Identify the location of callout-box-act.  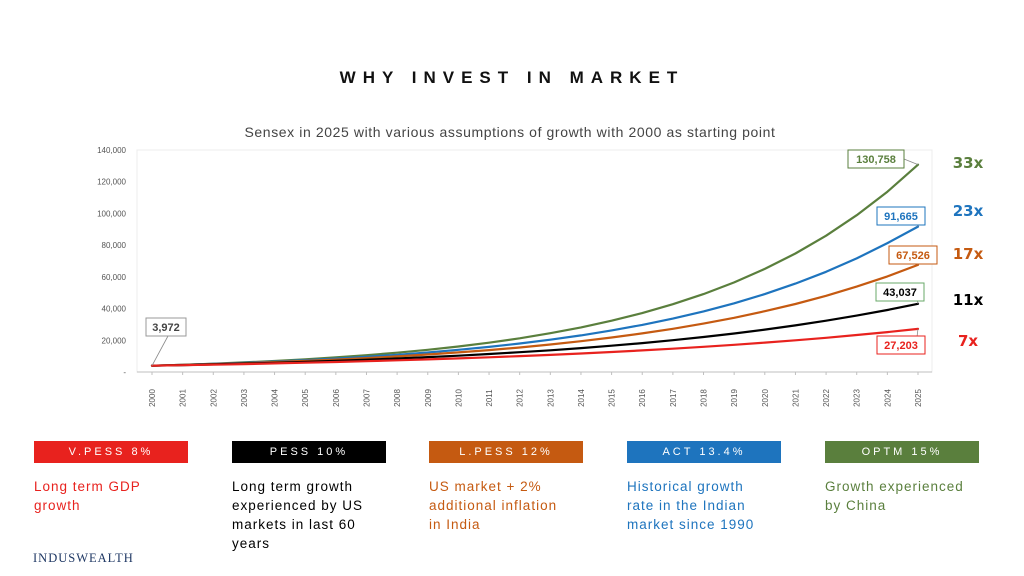
(901, 216).